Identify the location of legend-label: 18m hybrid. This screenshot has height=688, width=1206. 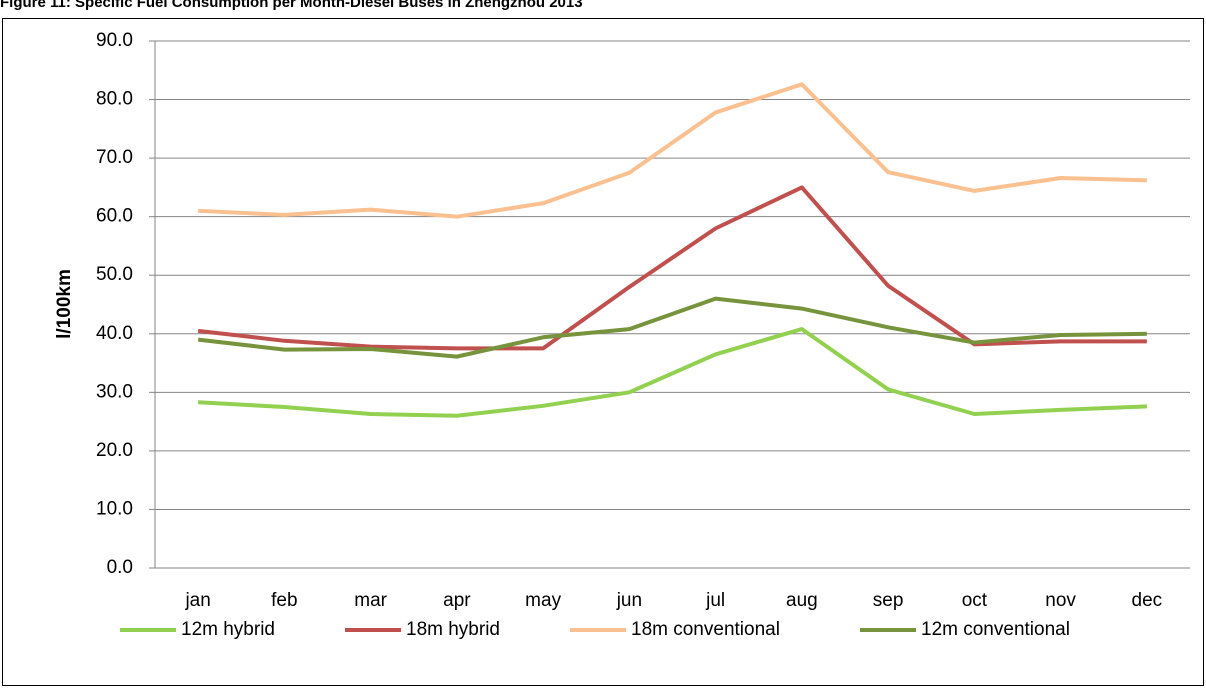
(453, 629).